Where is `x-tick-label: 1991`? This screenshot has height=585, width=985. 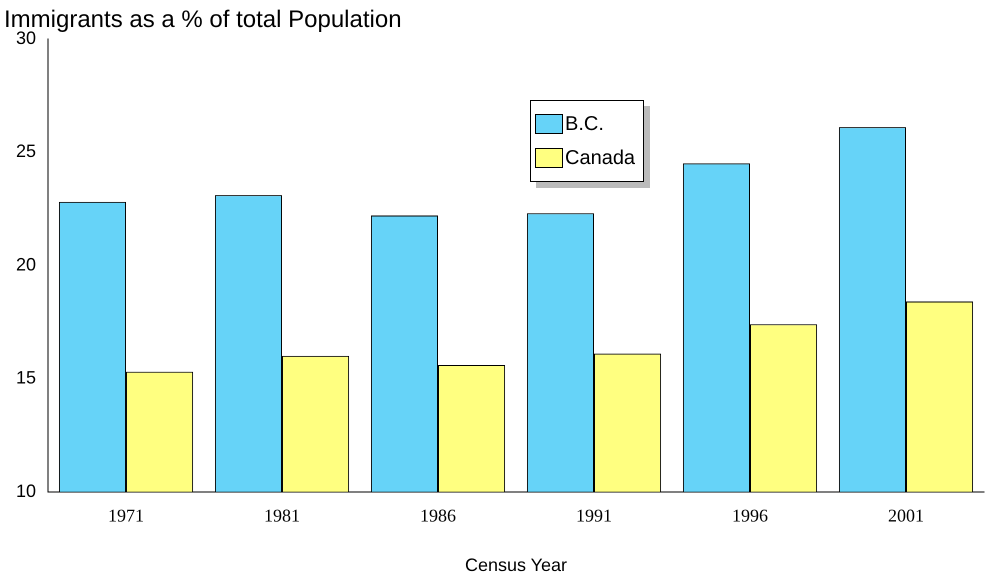 x-tick-label: 1991 is located at coordinates (594, 515).